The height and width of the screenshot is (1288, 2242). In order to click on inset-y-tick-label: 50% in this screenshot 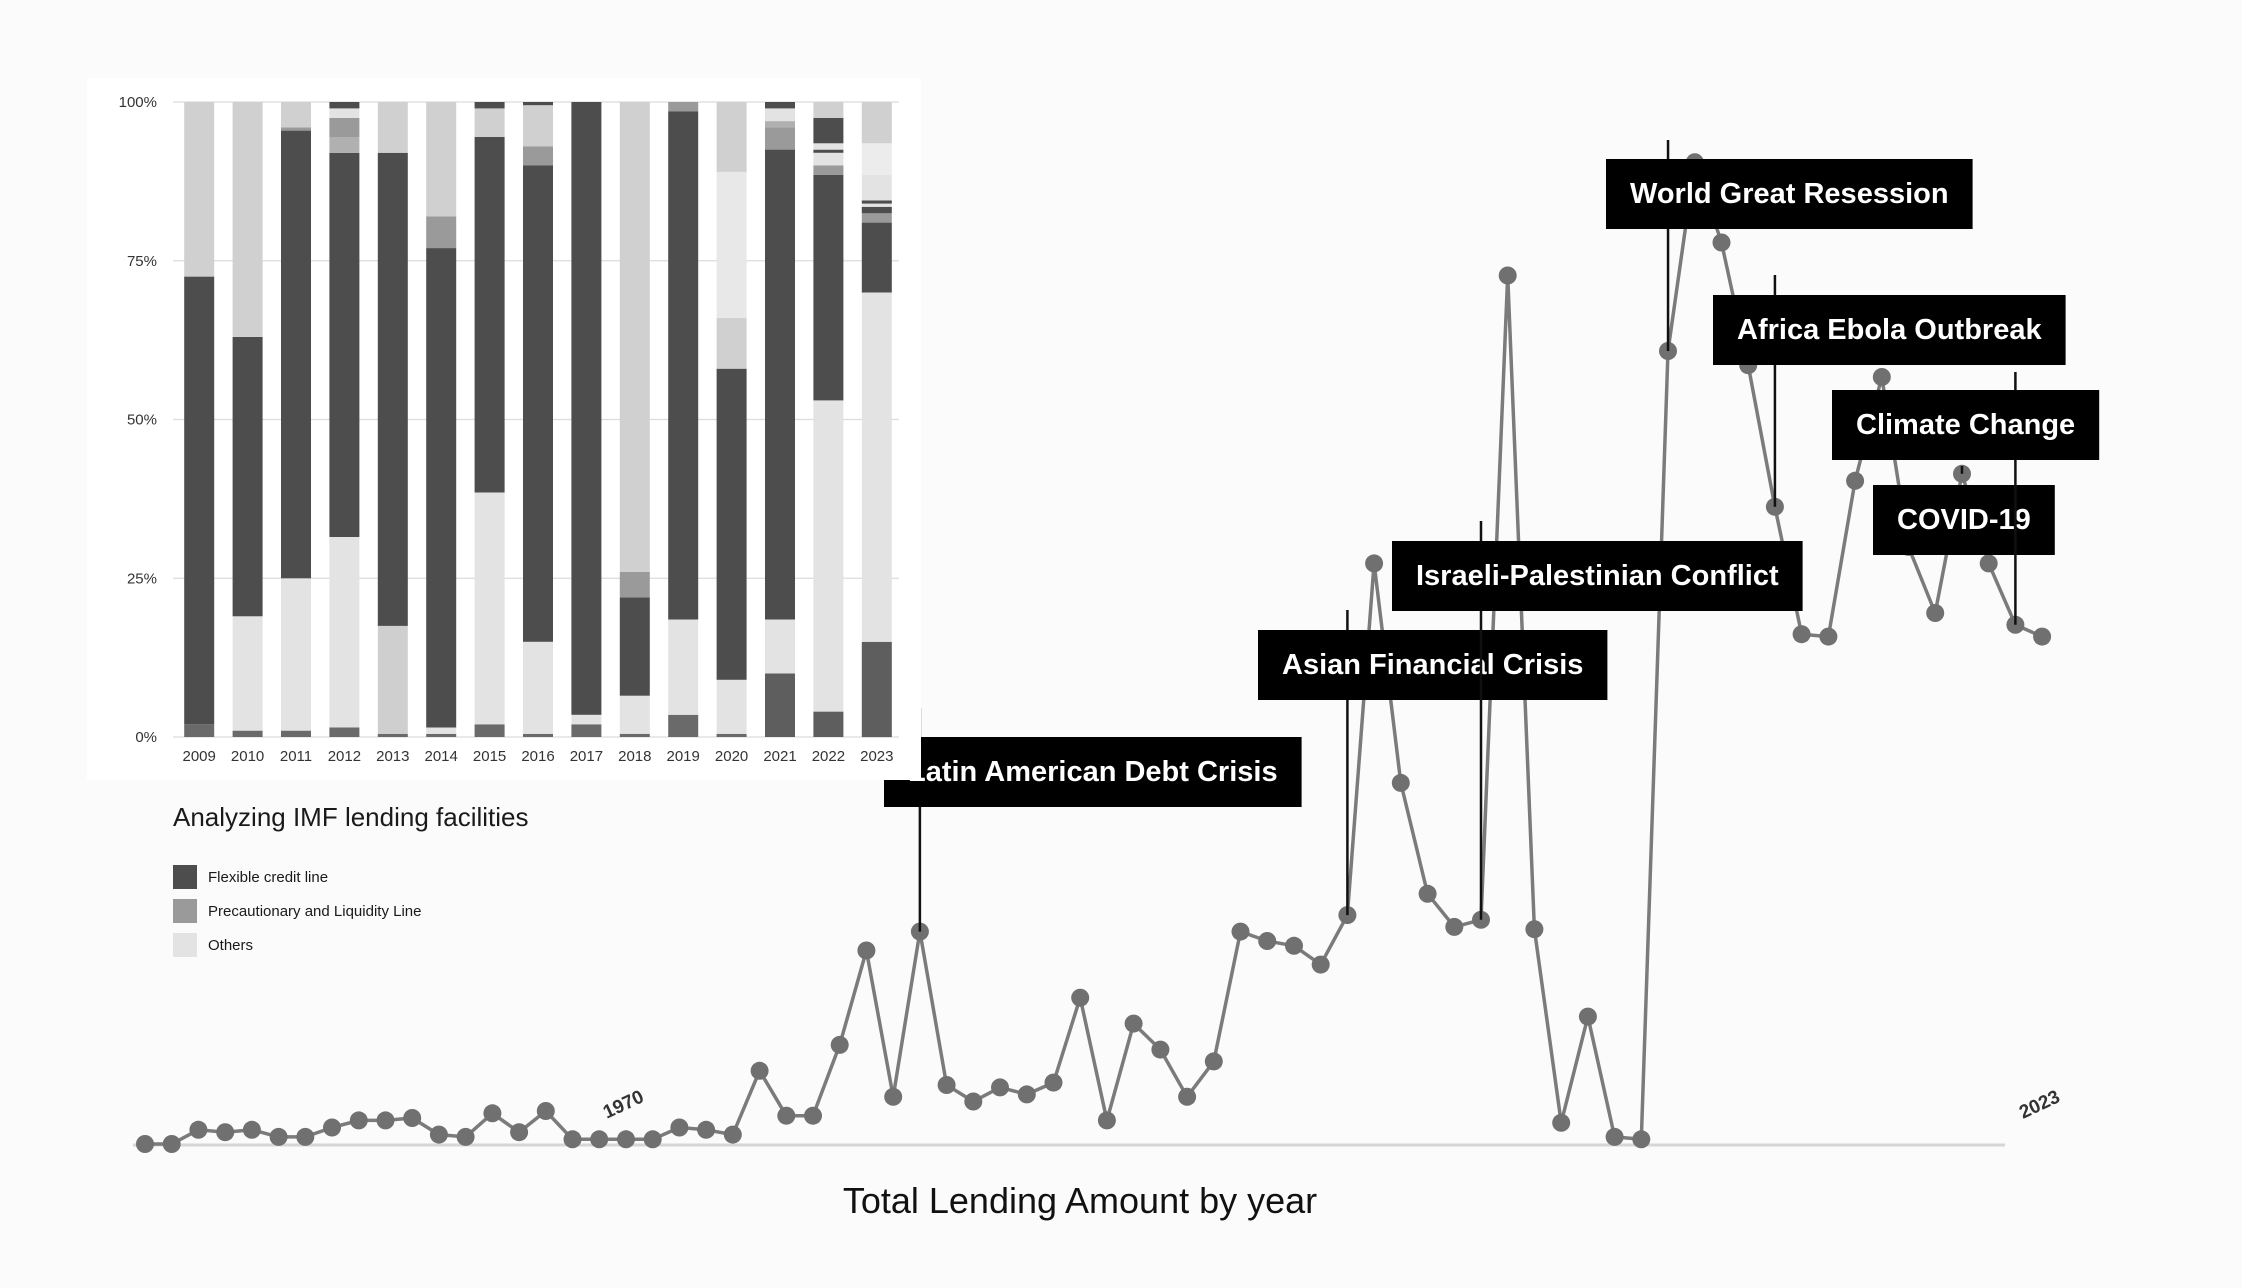, I will do `click(142, 420)`.